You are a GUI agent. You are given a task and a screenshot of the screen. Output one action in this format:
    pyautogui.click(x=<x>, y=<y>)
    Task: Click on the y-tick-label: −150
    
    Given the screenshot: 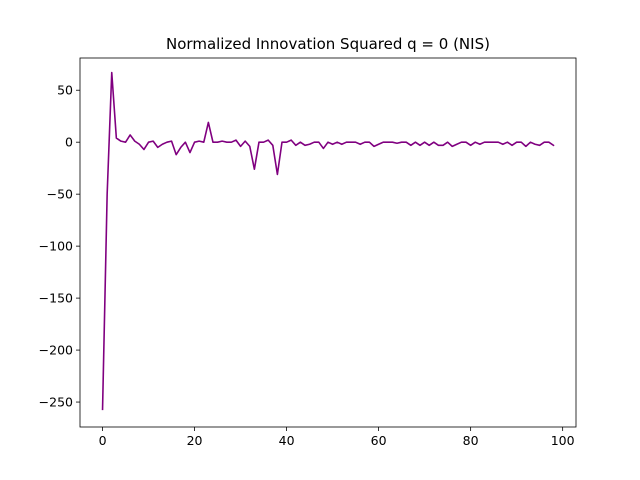 What is the action you would take?
    pyautogui.click(x=56, y=298)
    